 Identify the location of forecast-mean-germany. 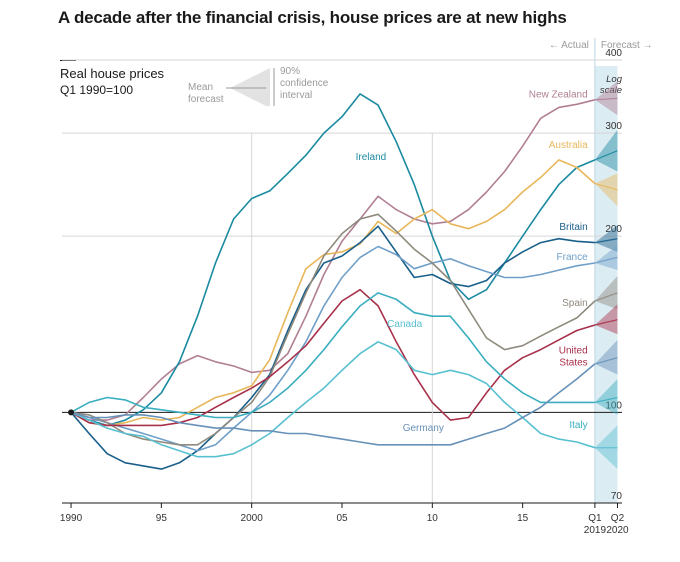
(606, 361).